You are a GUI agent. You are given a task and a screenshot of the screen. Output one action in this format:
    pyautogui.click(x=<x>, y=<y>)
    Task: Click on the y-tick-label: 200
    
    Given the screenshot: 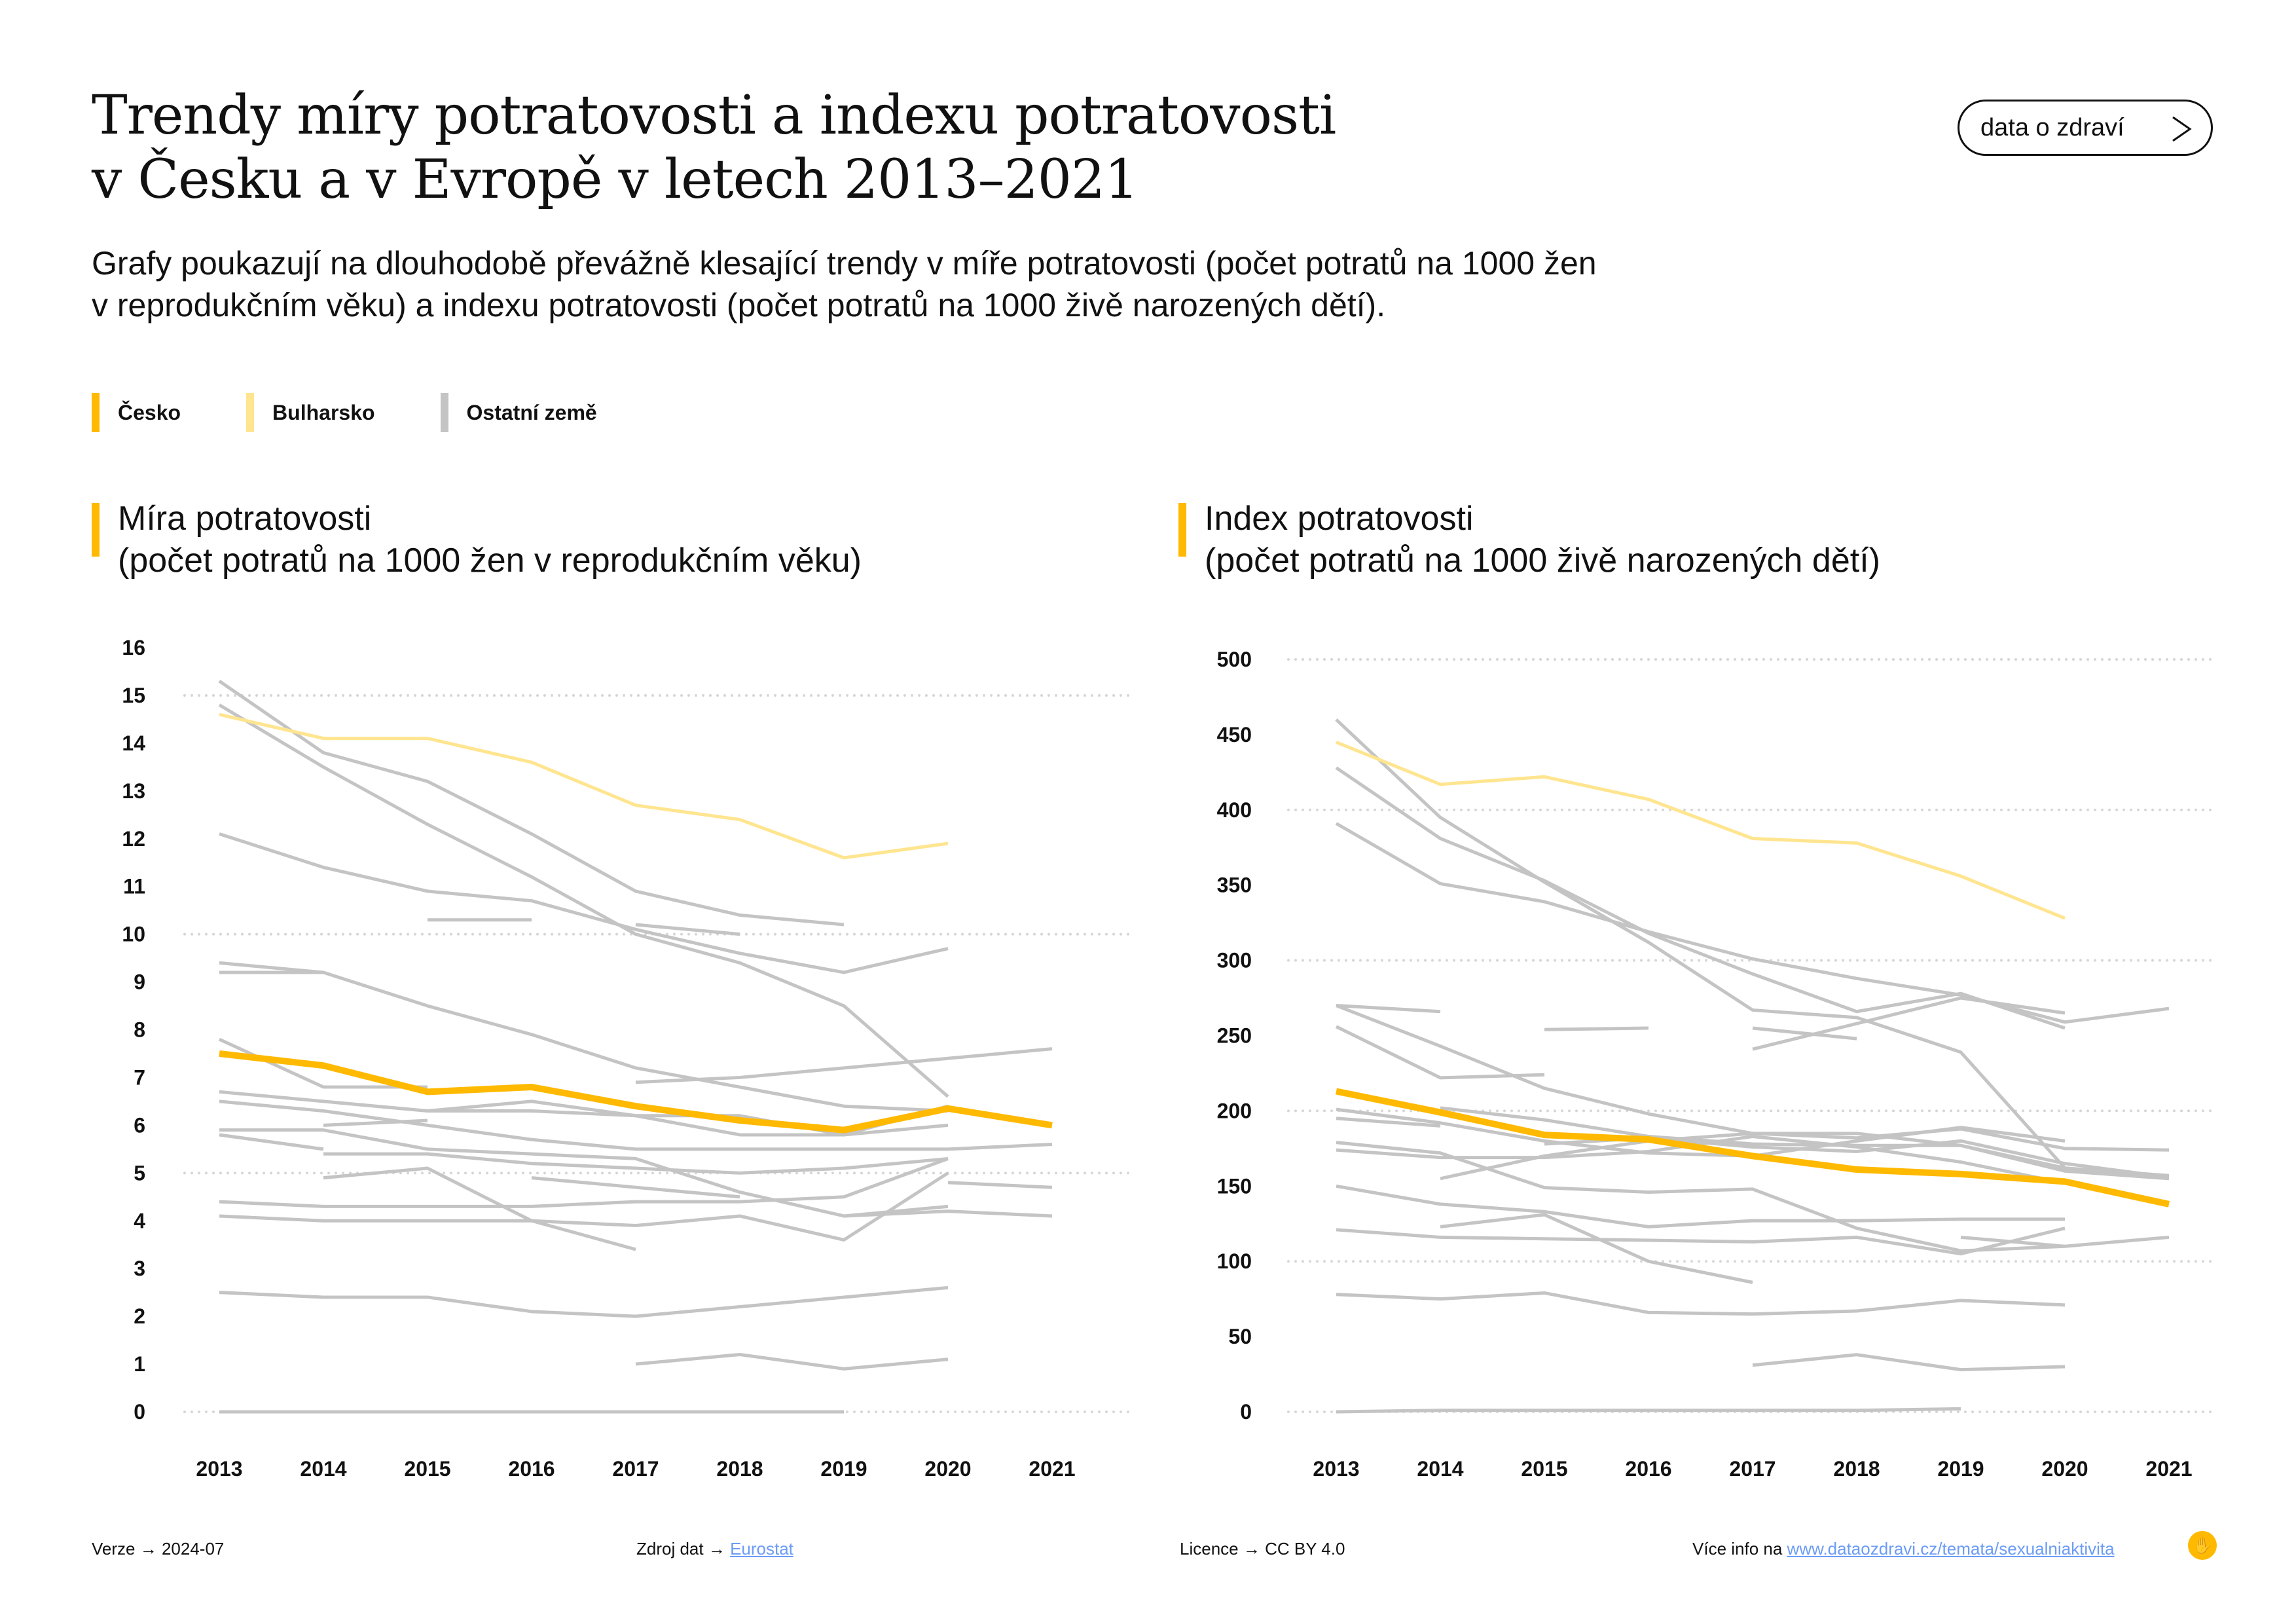 What is the action you would take?
    pyautogui.click(x=1234, y=1110)
    